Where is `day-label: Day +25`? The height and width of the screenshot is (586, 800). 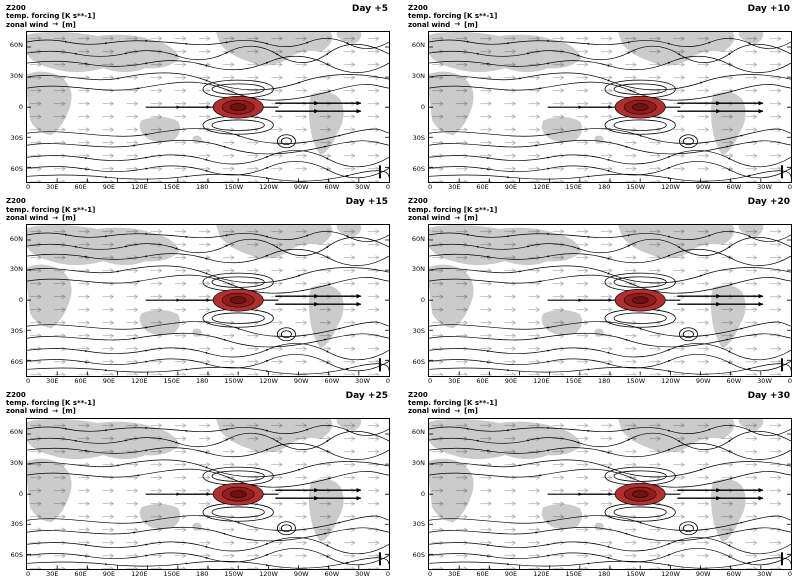 day-label: Day +25 is located at coordinates (366, 395).